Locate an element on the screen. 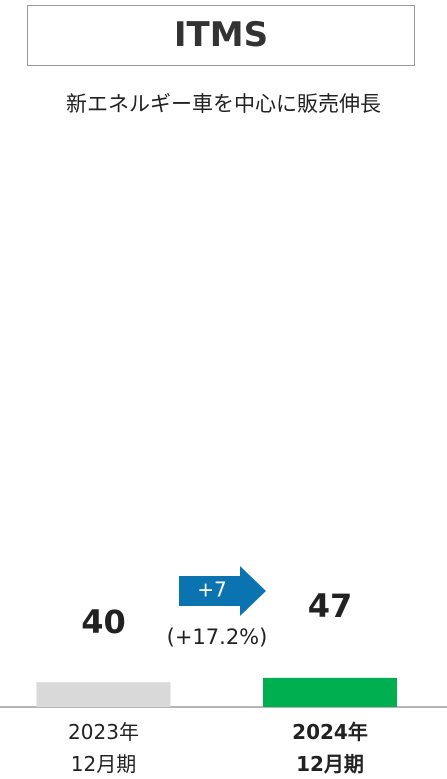 The height and width of the screenshot is (779, 447). chart-title: ITMS is located at coordinates (221, 35).